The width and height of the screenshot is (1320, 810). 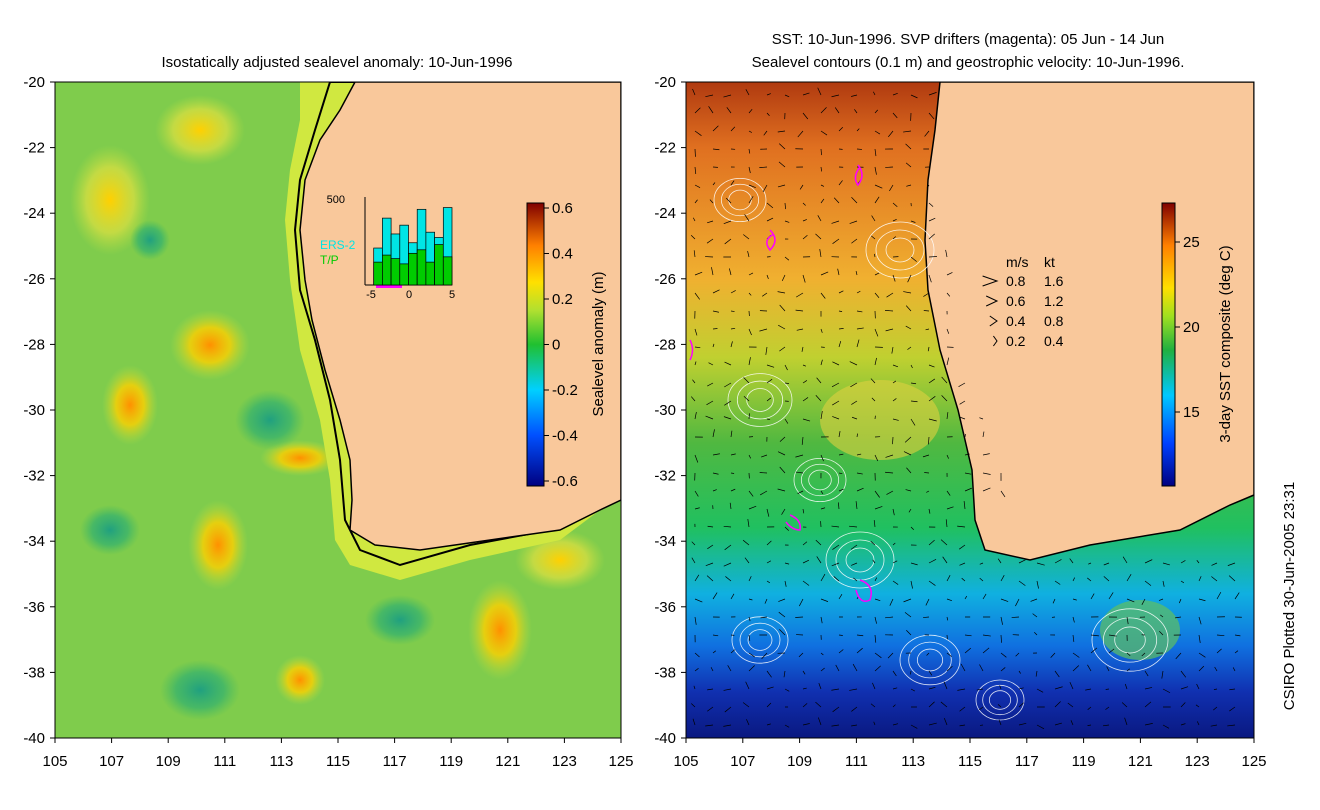 What do you see at coordinates (1187, 327) in the screenshot?
I see `sst-colorbar-ticks: 25 20 15` at bounding box center [1187, 327].